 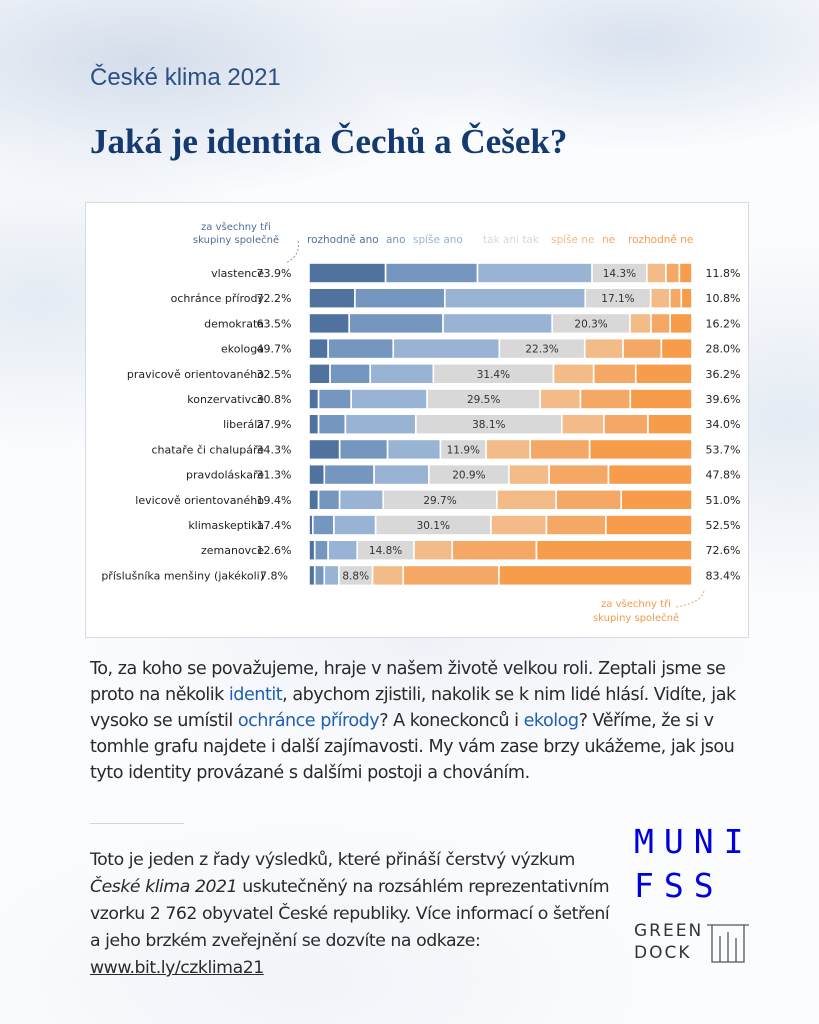 I want to click on page-subtitle: České klima 2021, so click(x=185, y=77).